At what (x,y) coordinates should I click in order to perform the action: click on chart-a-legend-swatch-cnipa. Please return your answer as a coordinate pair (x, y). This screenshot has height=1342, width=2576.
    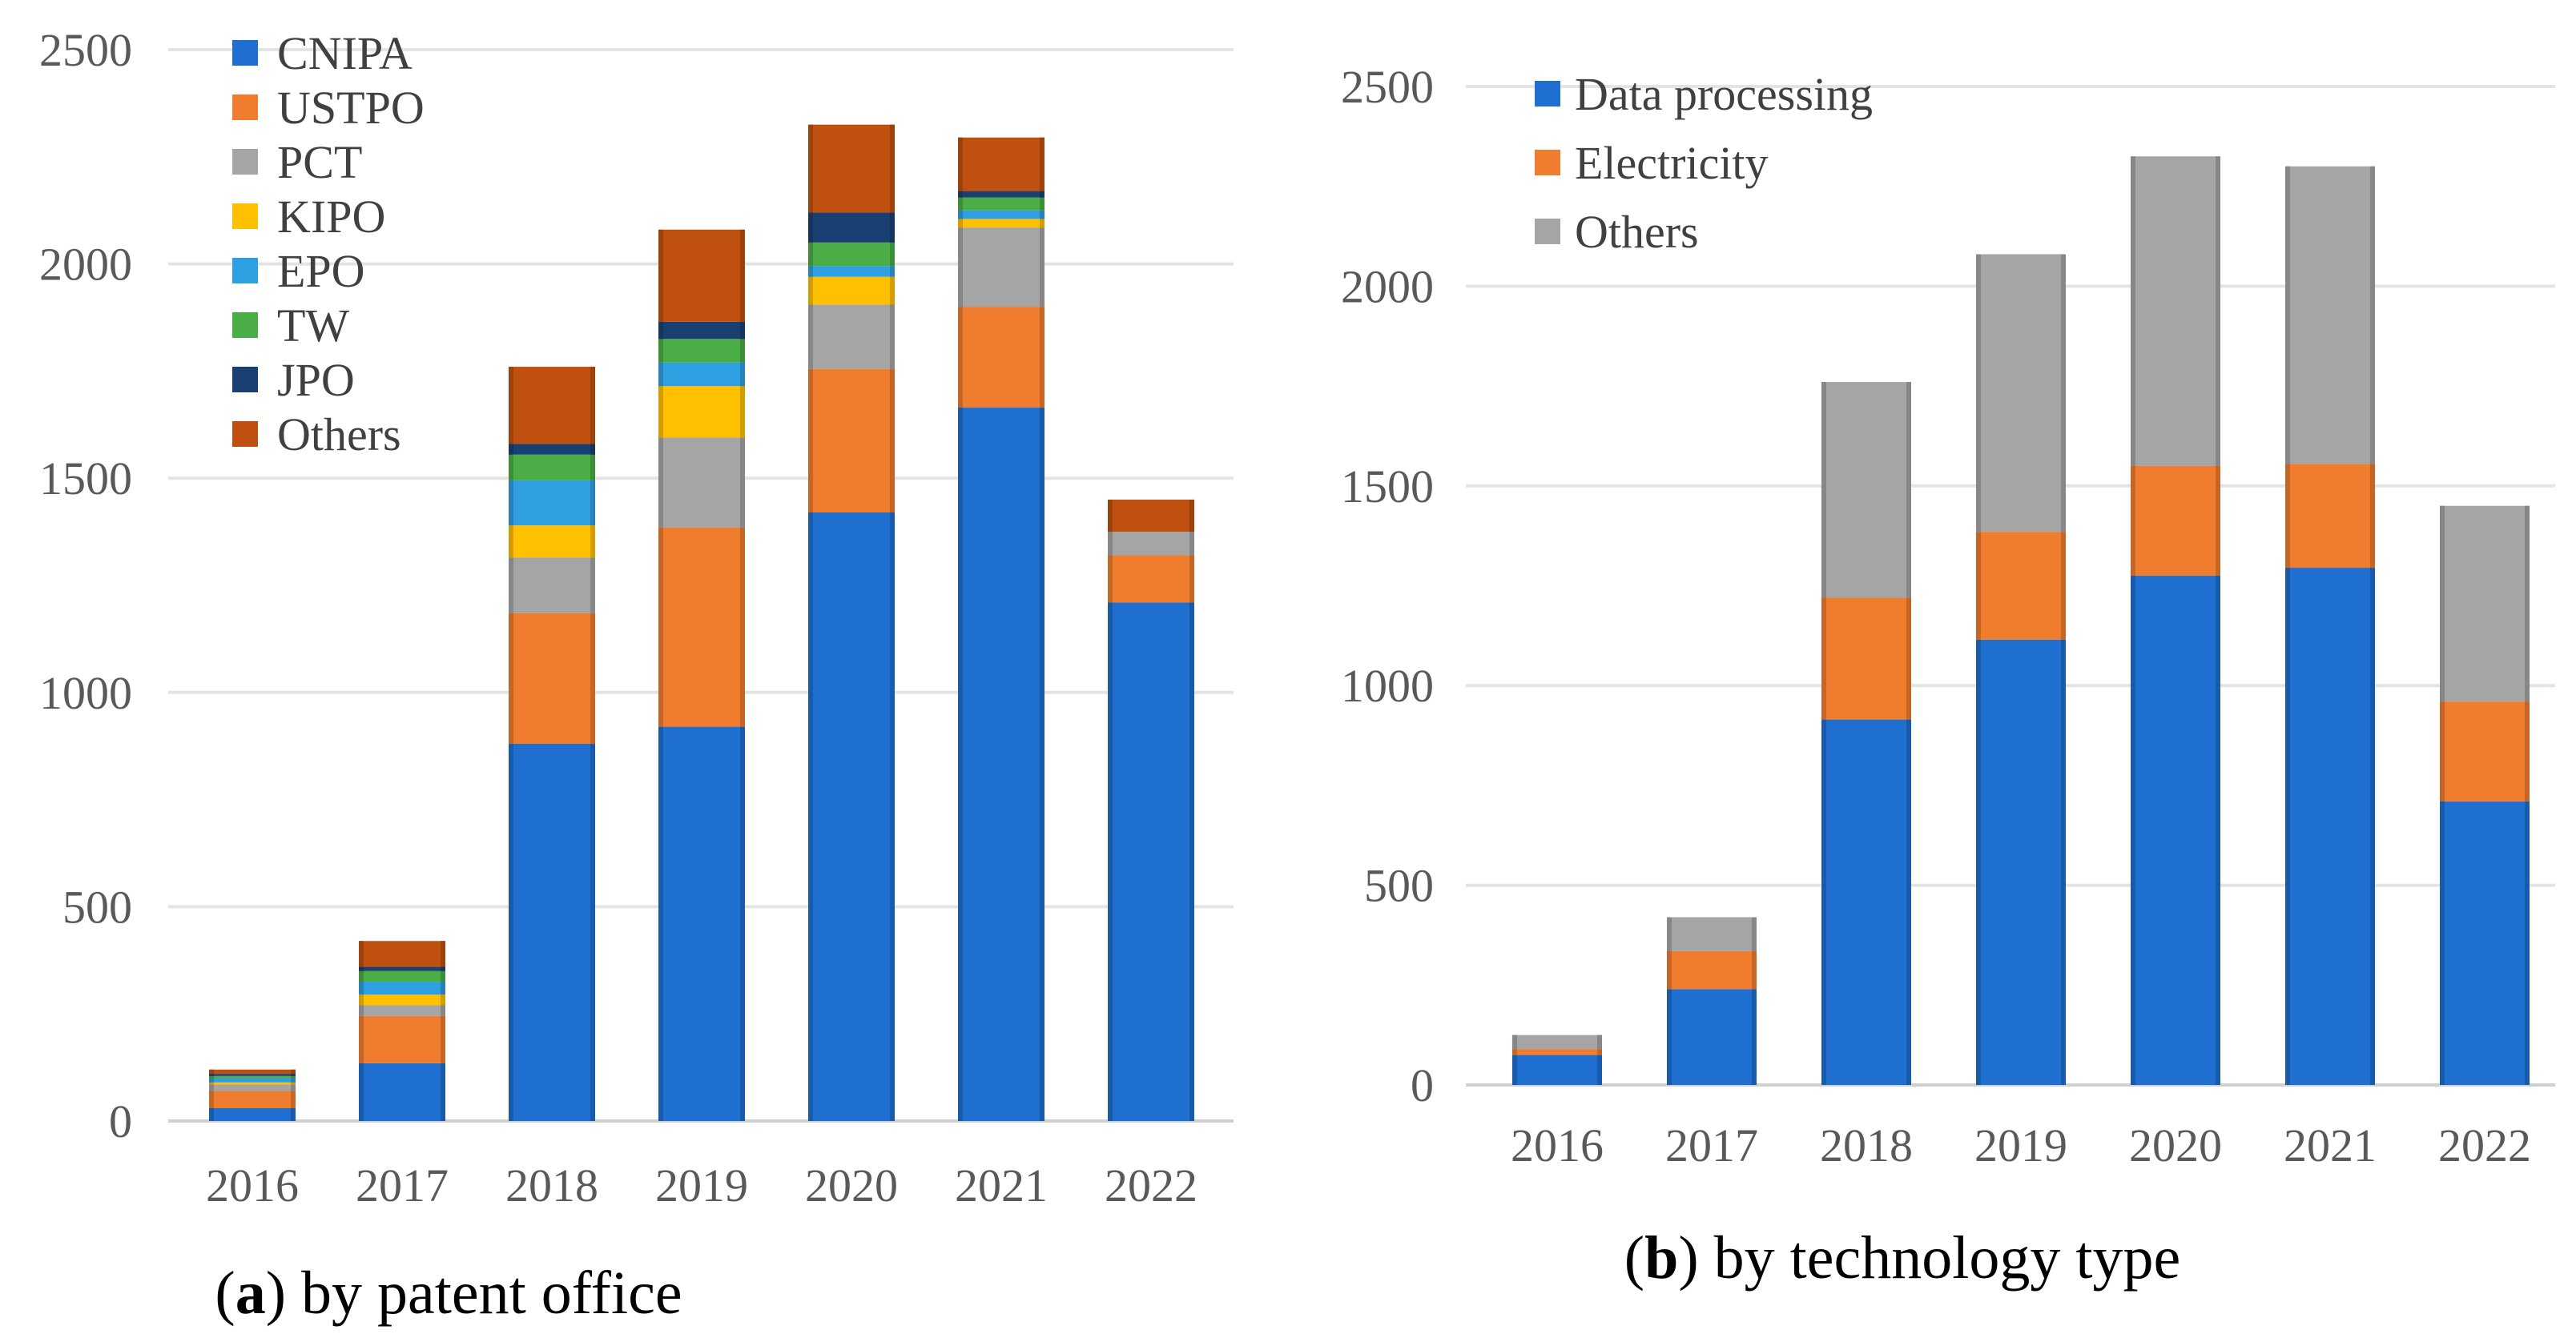
    Looking at the image, I should click on (245, 53).